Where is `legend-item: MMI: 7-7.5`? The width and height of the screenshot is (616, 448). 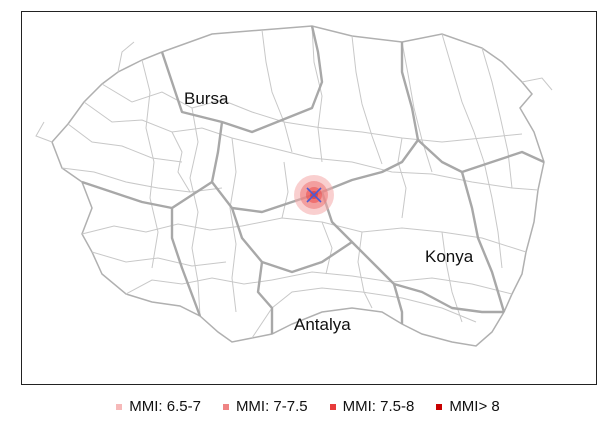 legend-item: MMI: 7-7.5 is located at coordinates (265, 406).